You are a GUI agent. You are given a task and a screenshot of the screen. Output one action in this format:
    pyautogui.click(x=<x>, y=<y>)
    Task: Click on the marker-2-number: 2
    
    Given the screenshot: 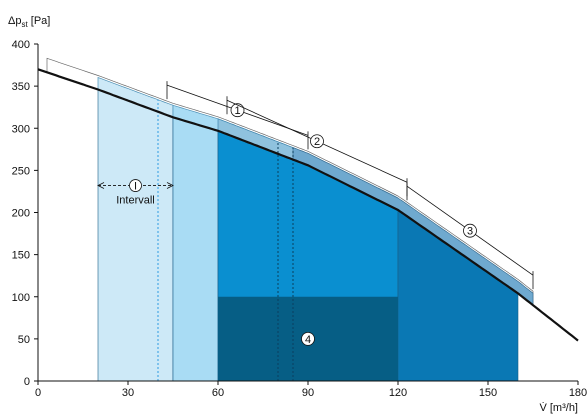 What is the action you would take?
    pyautogui.click(x=317, y=142)
    